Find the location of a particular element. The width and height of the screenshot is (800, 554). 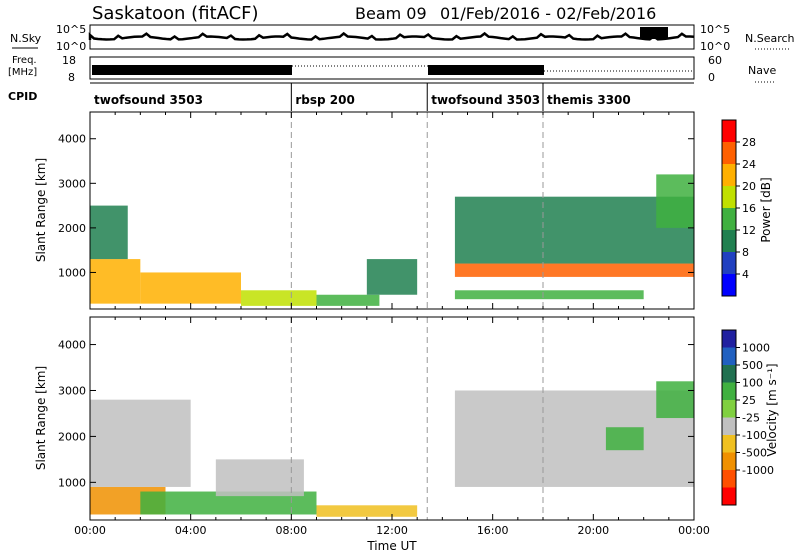

x-axis-label: Time UT is located at coordinates (391, 546).